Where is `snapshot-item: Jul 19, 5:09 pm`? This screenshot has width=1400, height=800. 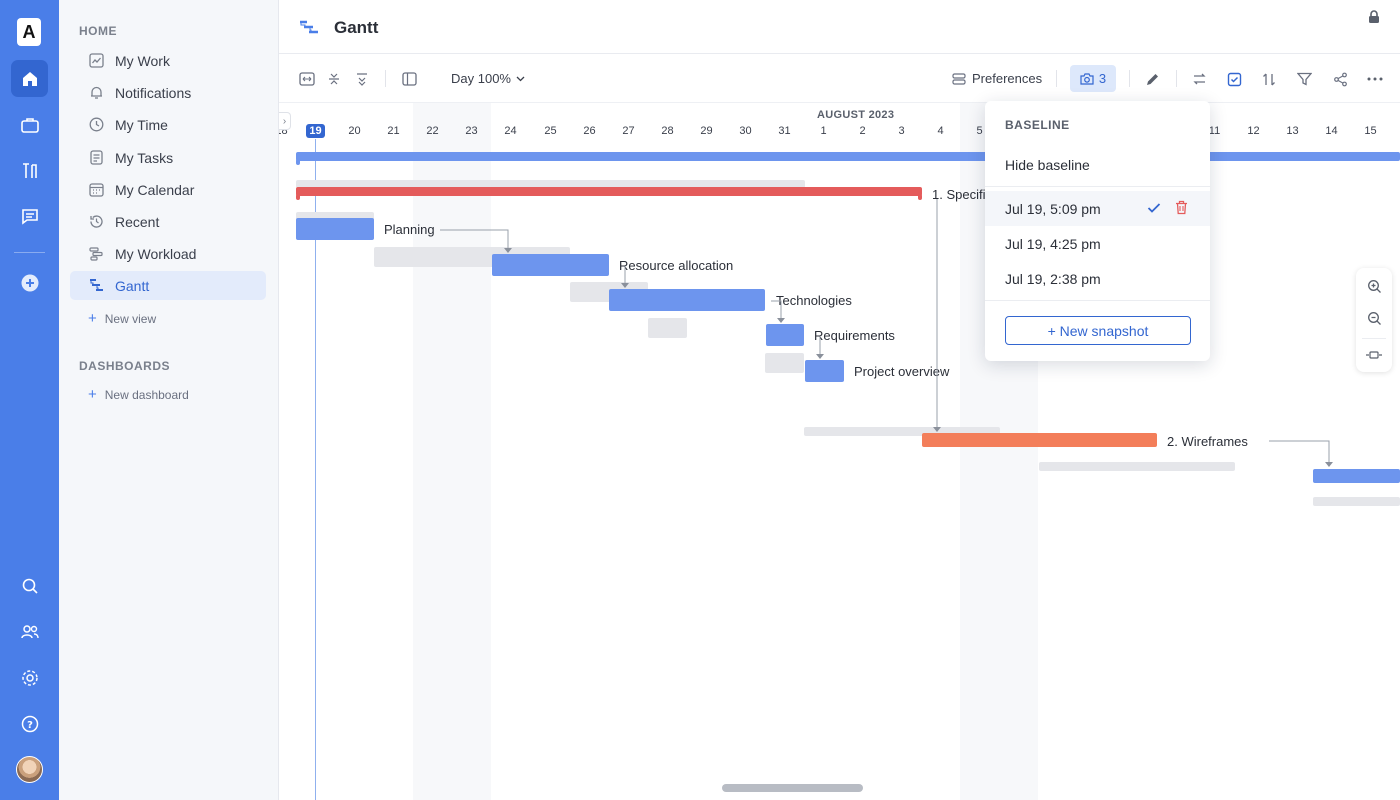
snapshot-item: Jul 19, 5:09 pm is located at coordinates (1097, 208).